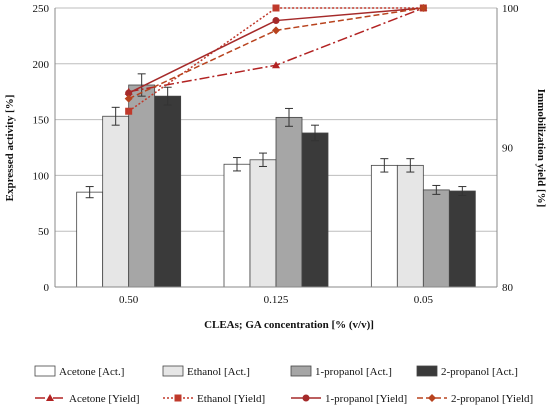  I want to click on y-axis-title: Expressed activity [%], so click(10, 148).